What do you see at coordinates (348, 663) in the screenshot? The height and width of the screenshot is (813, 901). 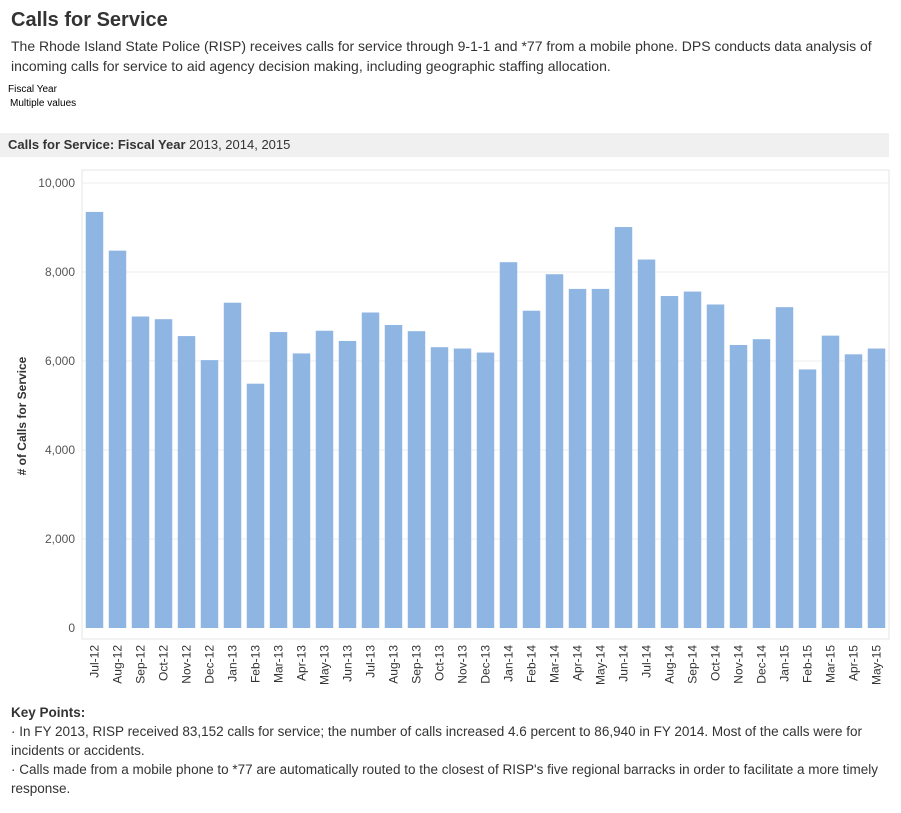 I see `x-tick-label: Jun-13` at bounding box center [348, 663].